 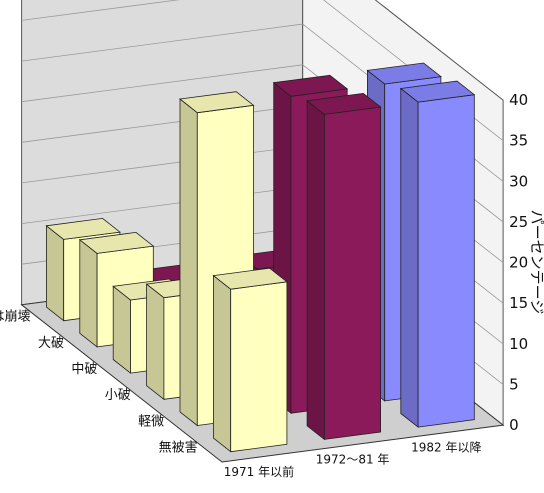 I want to click on y-tick-labels: 0 5 10 15 20 25 30 35 40, so click(x=518, y=262).